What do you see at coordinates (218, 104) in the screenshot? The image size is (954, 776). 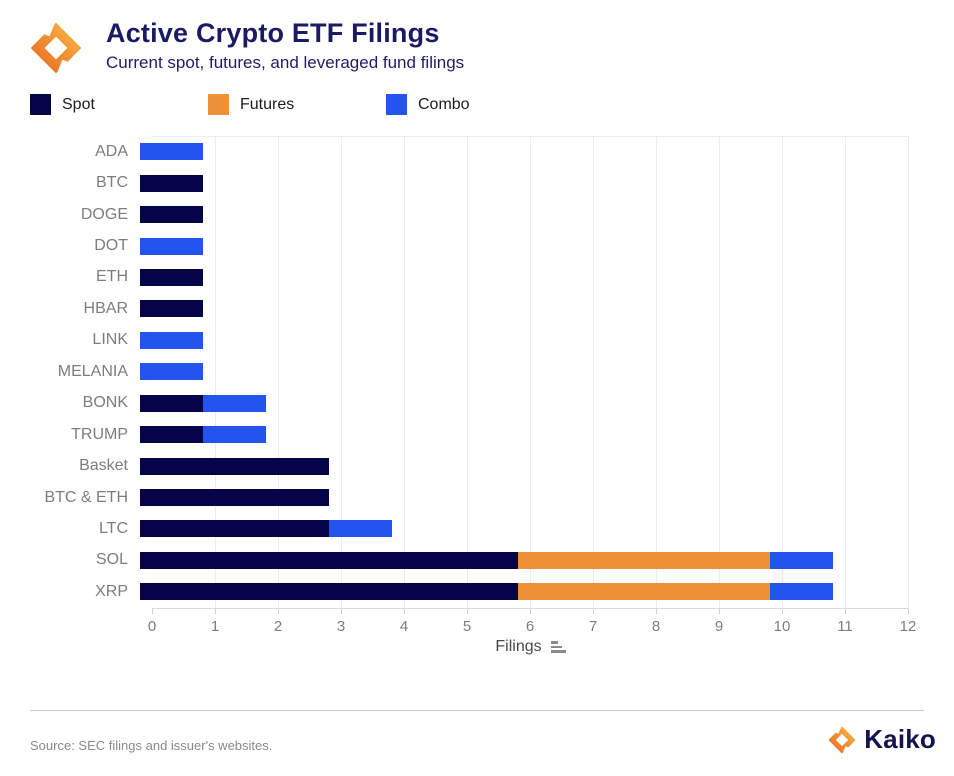 I see `legend-swatch` at bounding box center [218, 104].